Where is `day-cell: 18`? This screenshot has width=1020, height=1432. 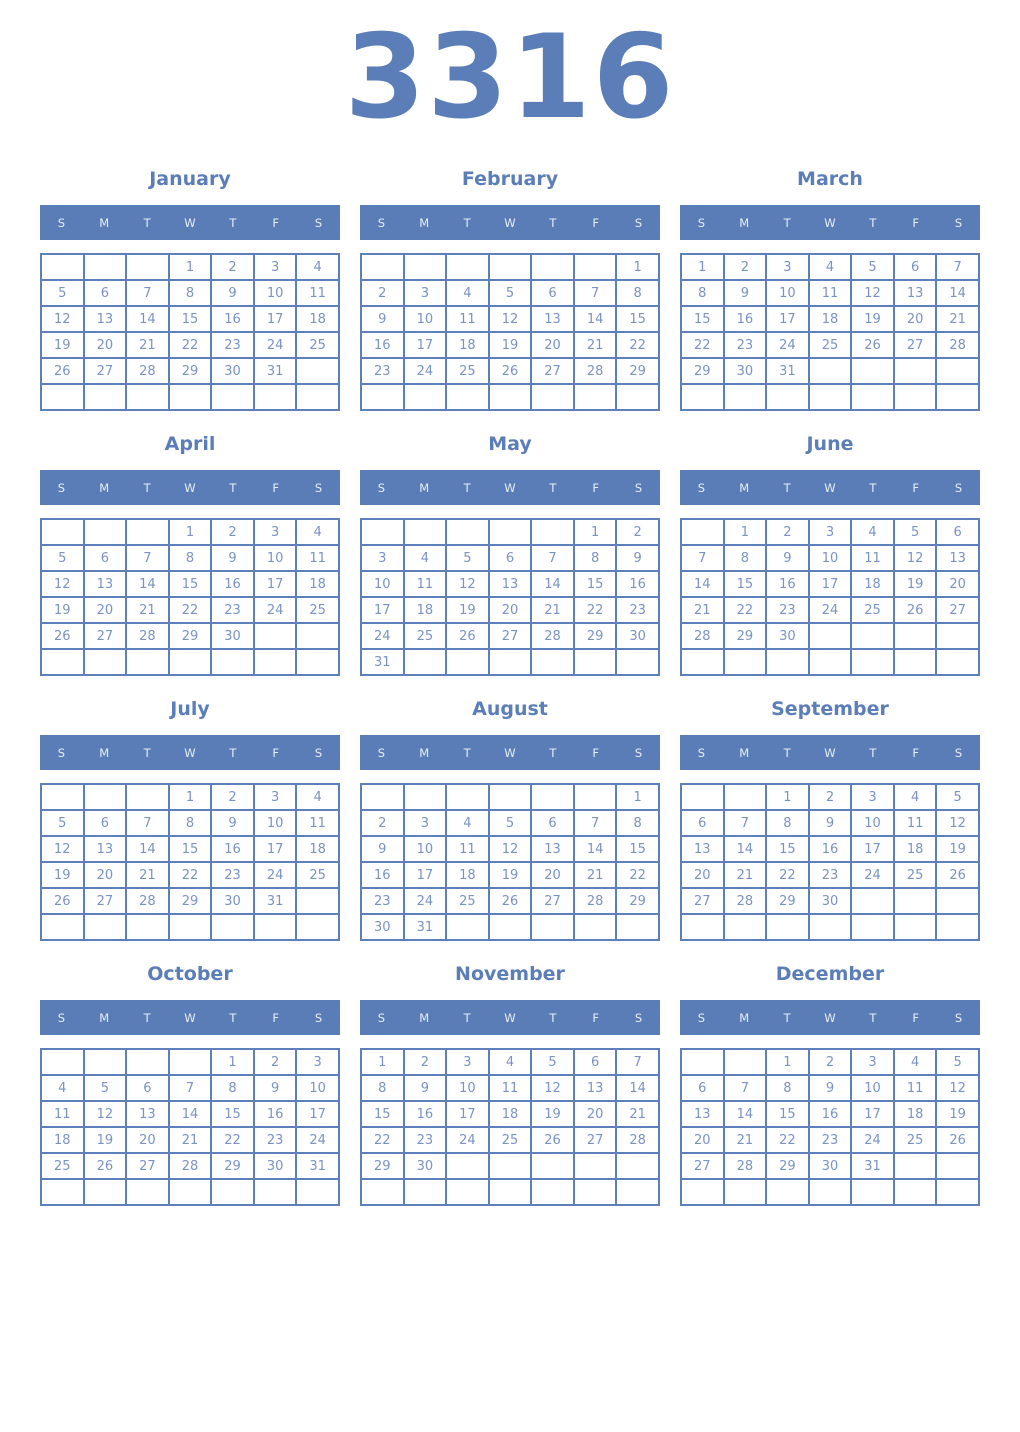
day-cell: 18 is located at coordinates (62, 1140).